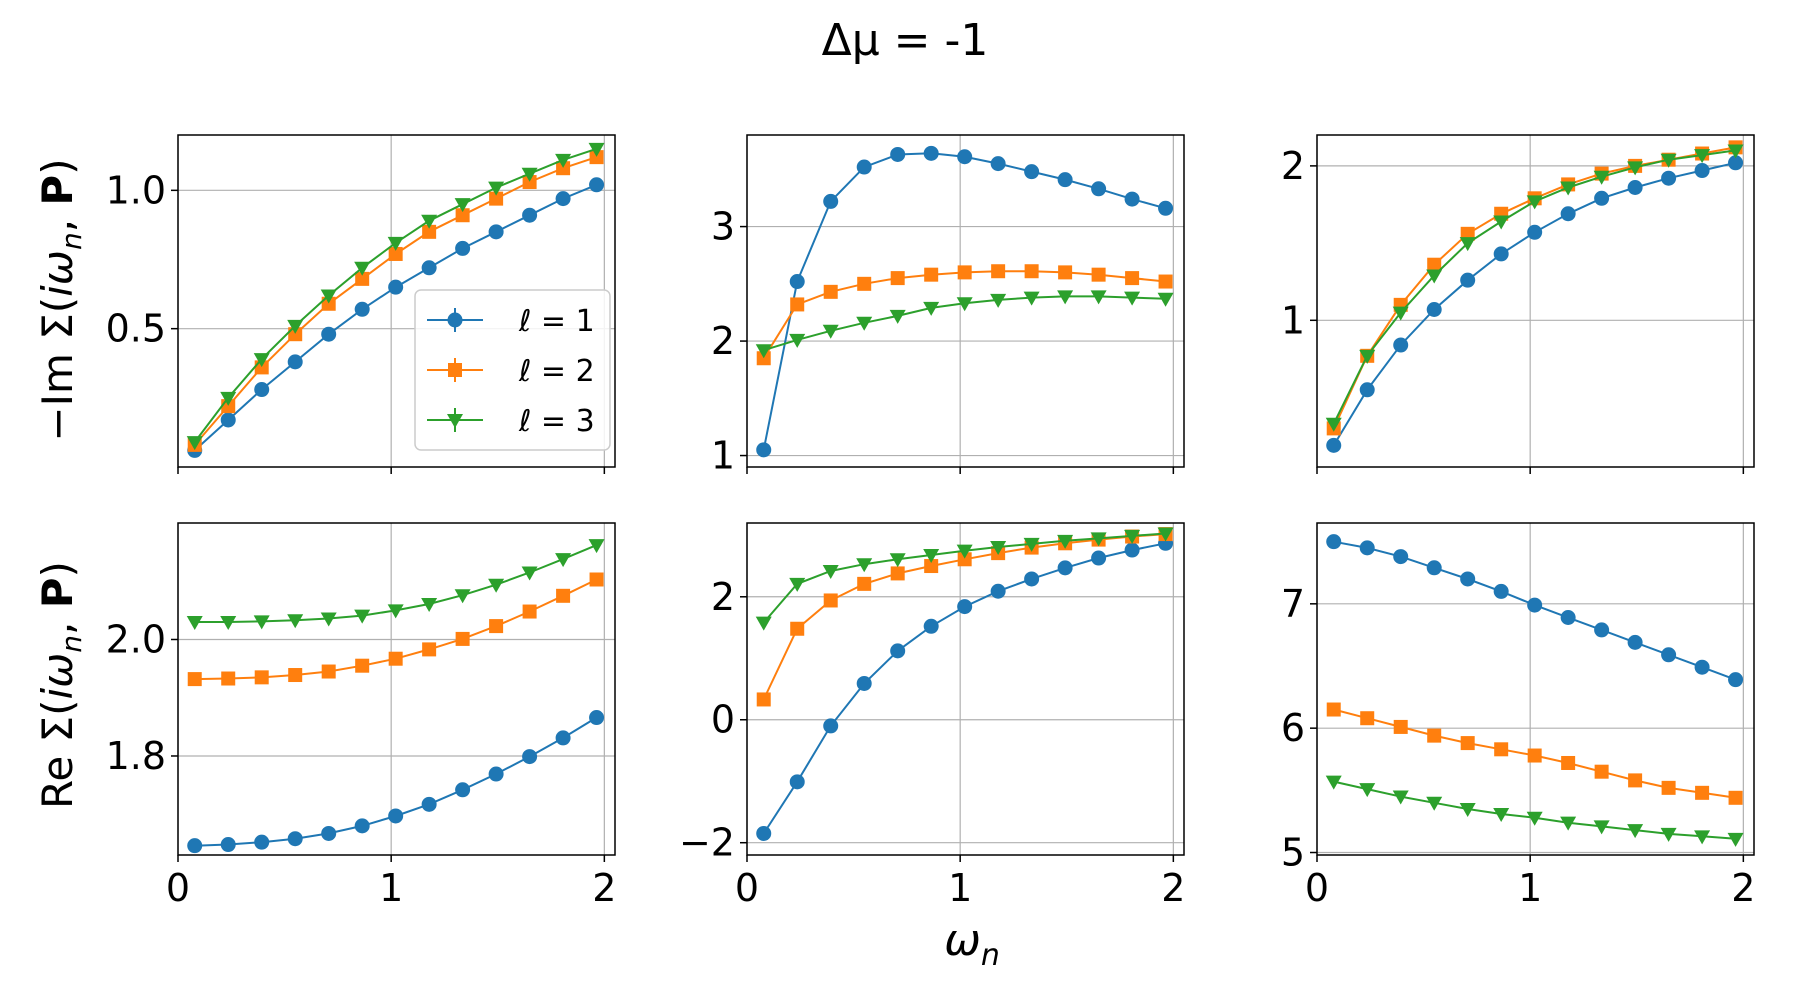 The image size is (1800, 1004). Describe the element at coordinates (57, 273) in the screenshot. I see `row-label-top-omega: iω` at that location.